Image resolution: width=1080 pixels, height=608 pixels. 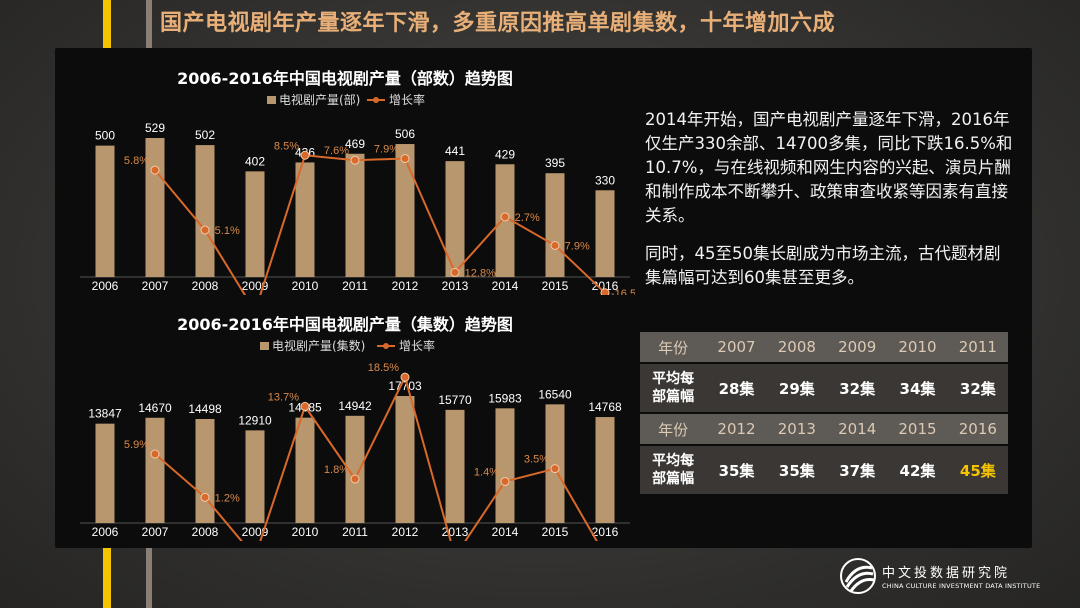 I want to click on chart-title: 2006-2016年中国电视剧产量（部数）趋势图, so click(x=345, y=78).